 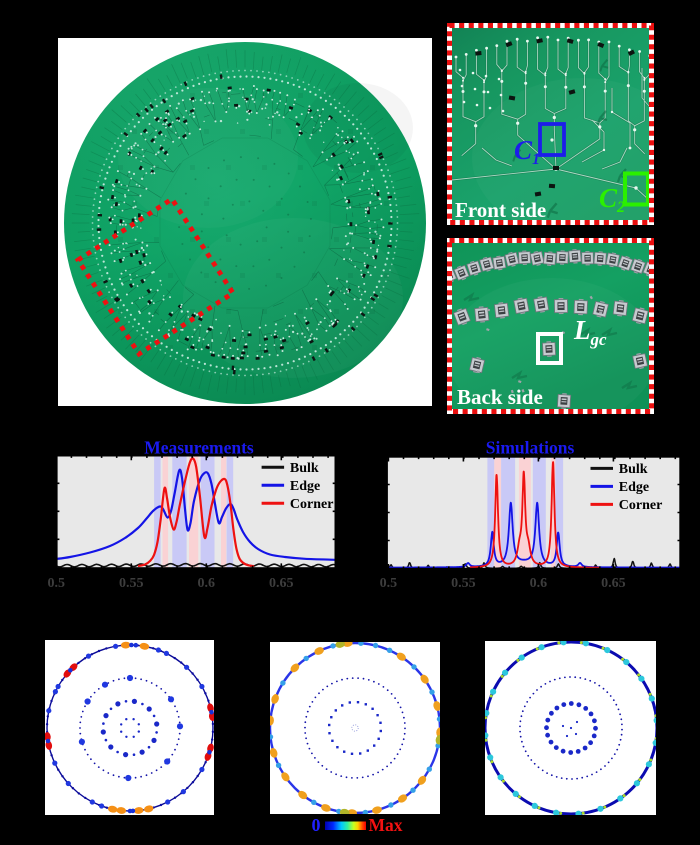 What do you see at coordinates (386, 825) in the screenshot?
I see `svg-text: Max` at bounding box center [386, 825].